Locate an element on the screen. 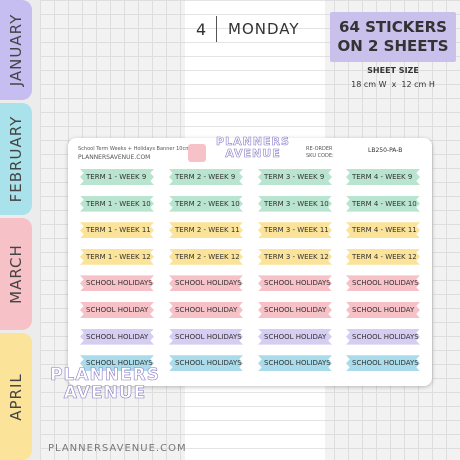 The image size is (460, 460). sticker: TERM 4 - WEEK 9 is located at coordinates (383, 177).